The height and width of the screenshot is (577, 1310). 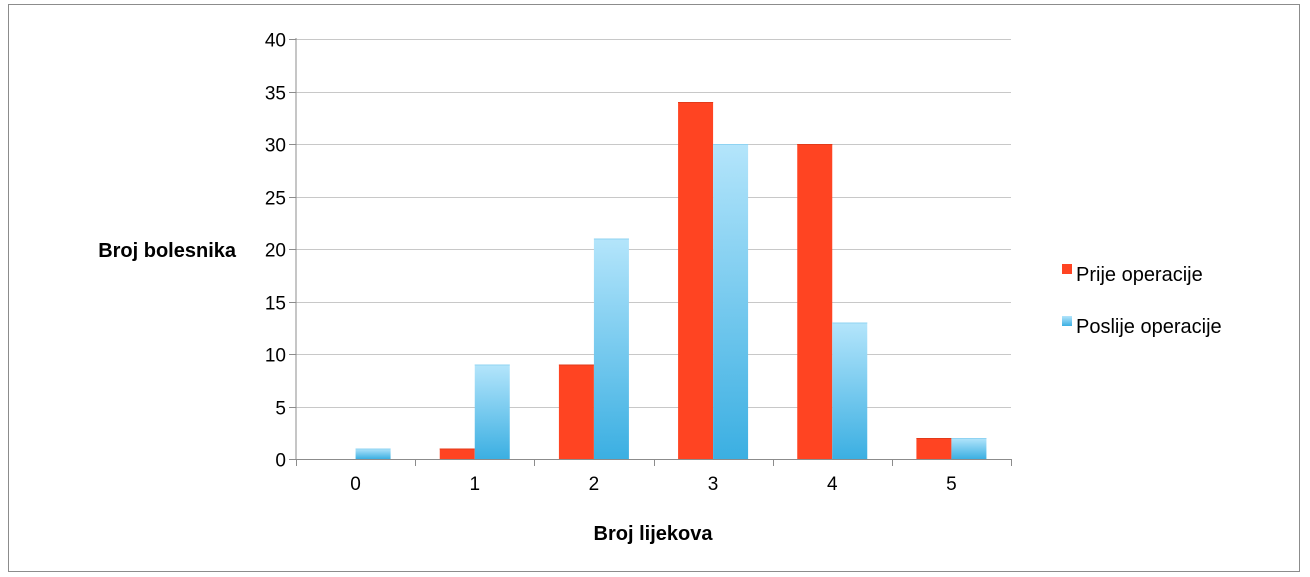 What do you see at coordinates (713, 484) in the screenshot?
I see `x-tick-label: 3` at bounding box center [713, 484].